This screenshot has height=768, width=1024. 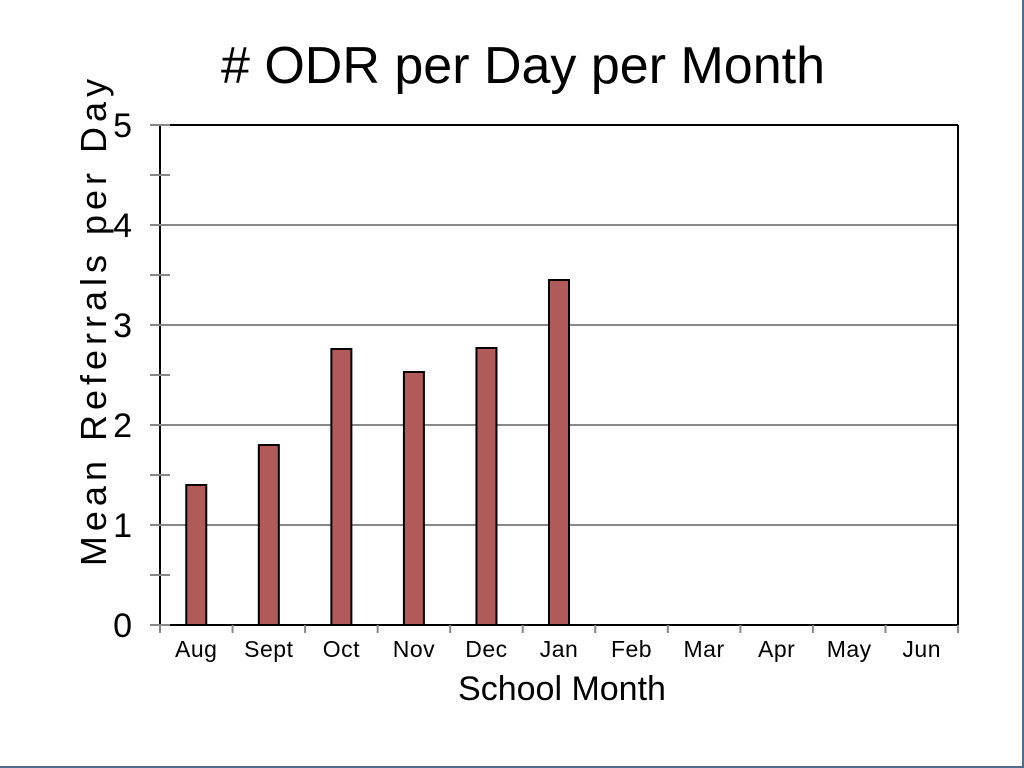 I want to click on bar-jan, so click(x=559, y=452).